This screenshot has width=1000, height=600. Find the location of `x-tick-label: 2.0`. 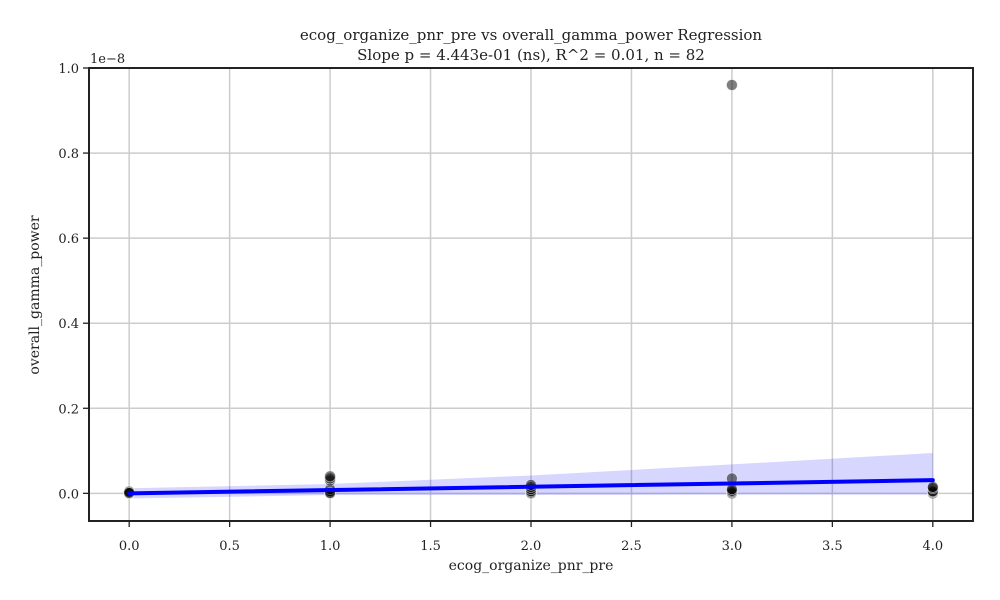

x-tick-label: 2.0 is located at coordinates (531, 546).